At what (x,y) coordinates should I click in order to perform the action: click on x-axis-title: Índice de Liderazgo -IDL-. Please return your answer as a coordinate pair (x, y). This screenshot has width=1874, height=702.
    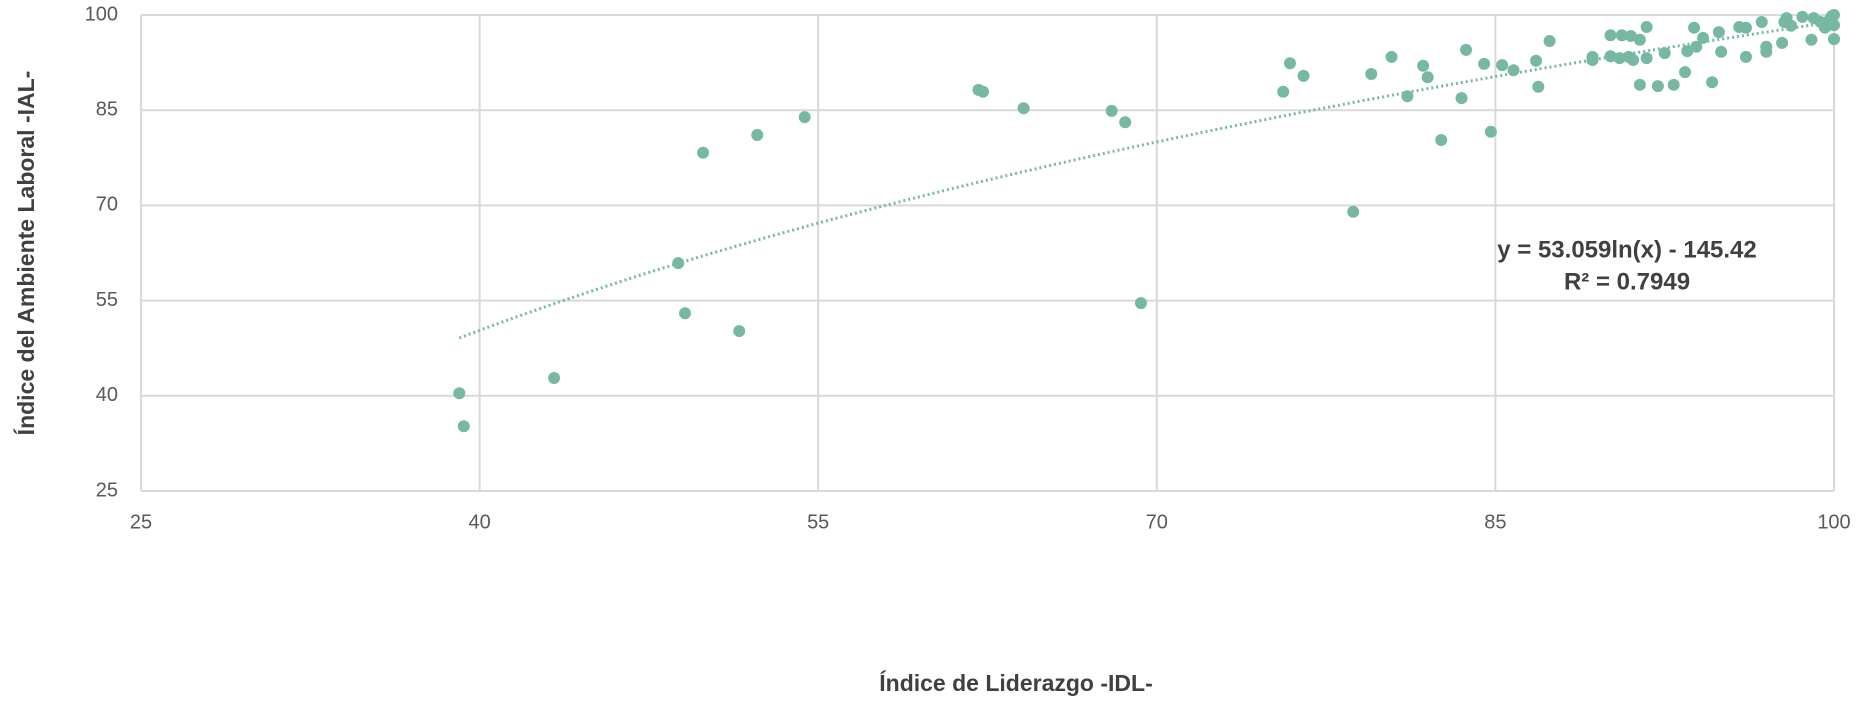
    Looking at the image, I should click on (1015, 682).